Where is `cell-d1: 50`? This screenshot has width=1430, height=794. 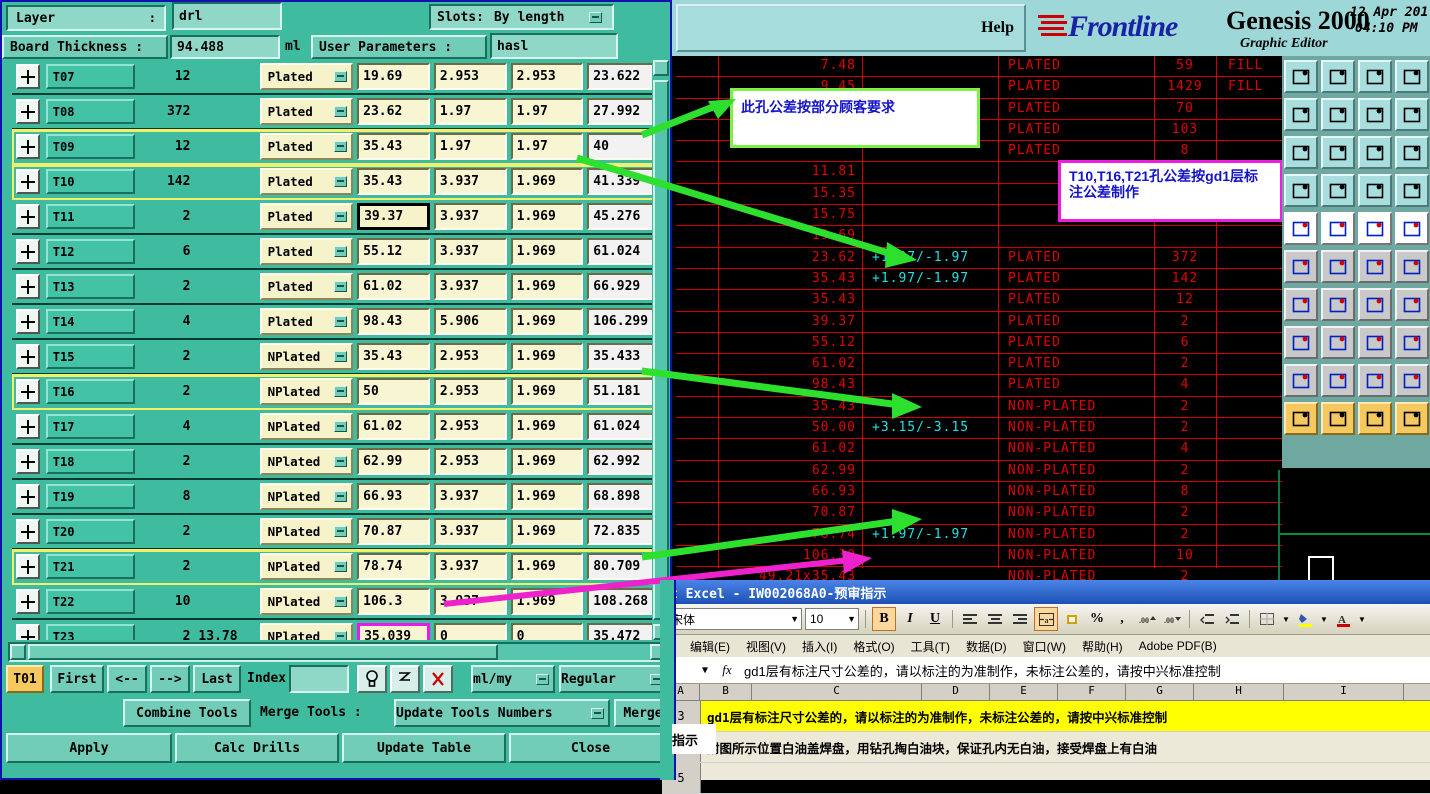
cell-d1: 50 is located at coordinates (393, 391).